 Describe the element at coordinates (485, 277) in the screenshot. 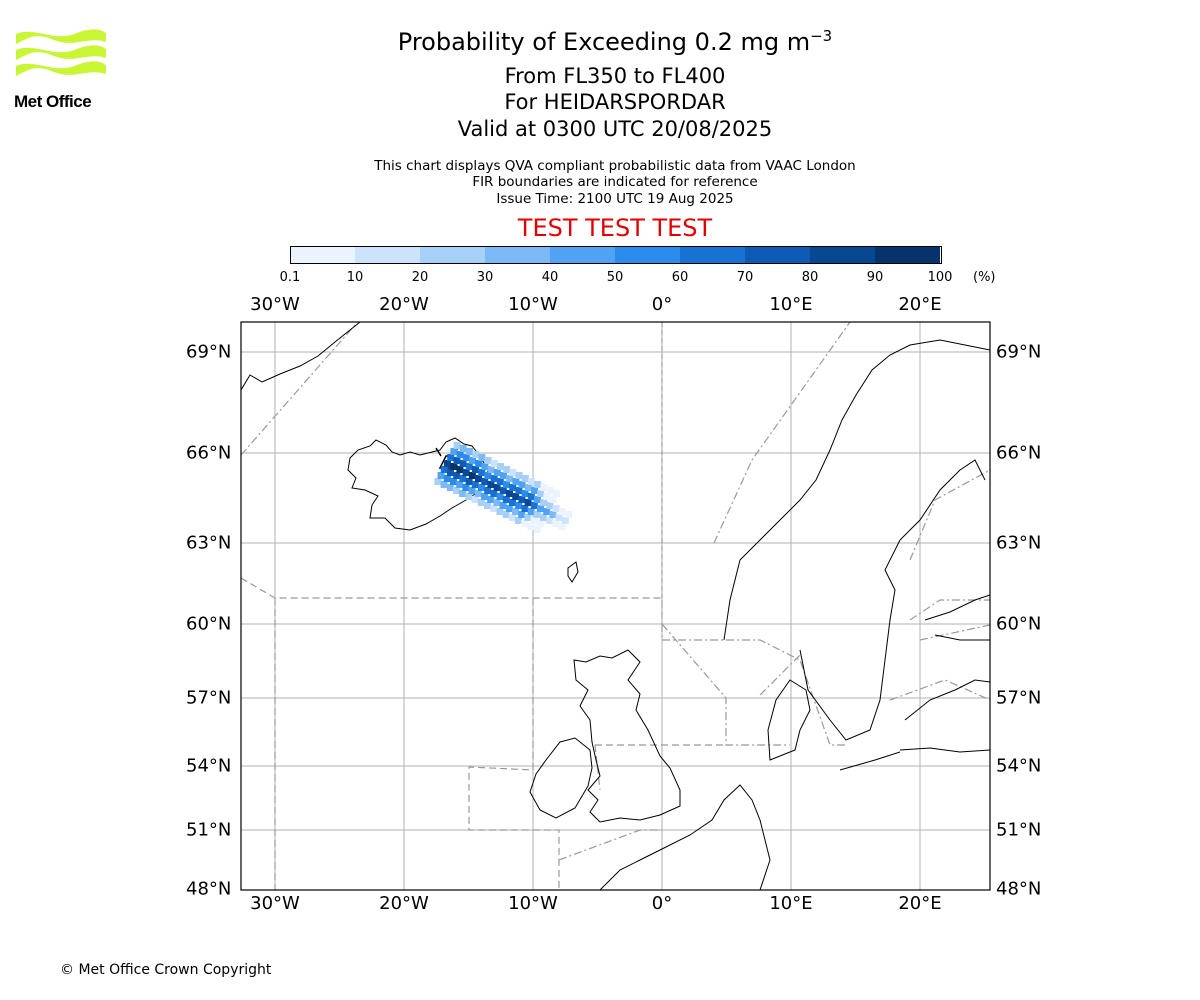

I see `colorbar-tick-label: 30` at that location.